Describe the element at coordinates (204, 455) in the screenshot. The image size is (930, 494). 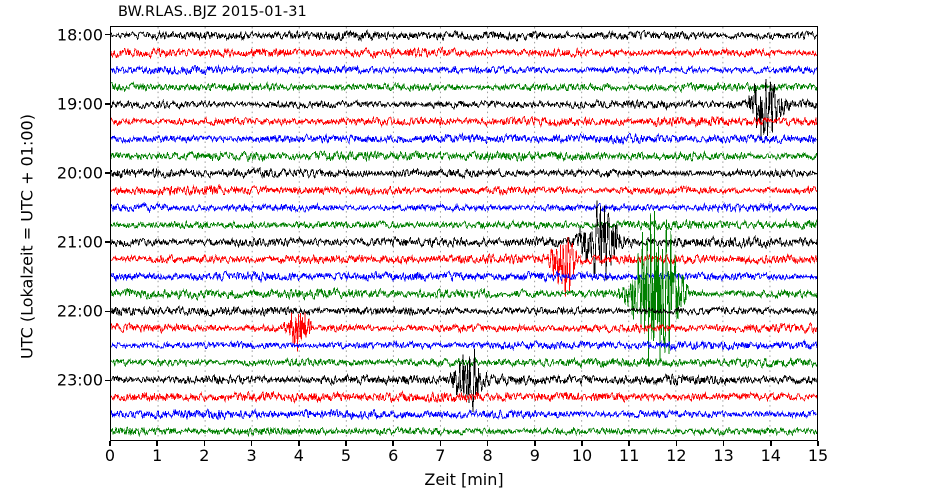
I see `x-tick-label: 2` at that location.